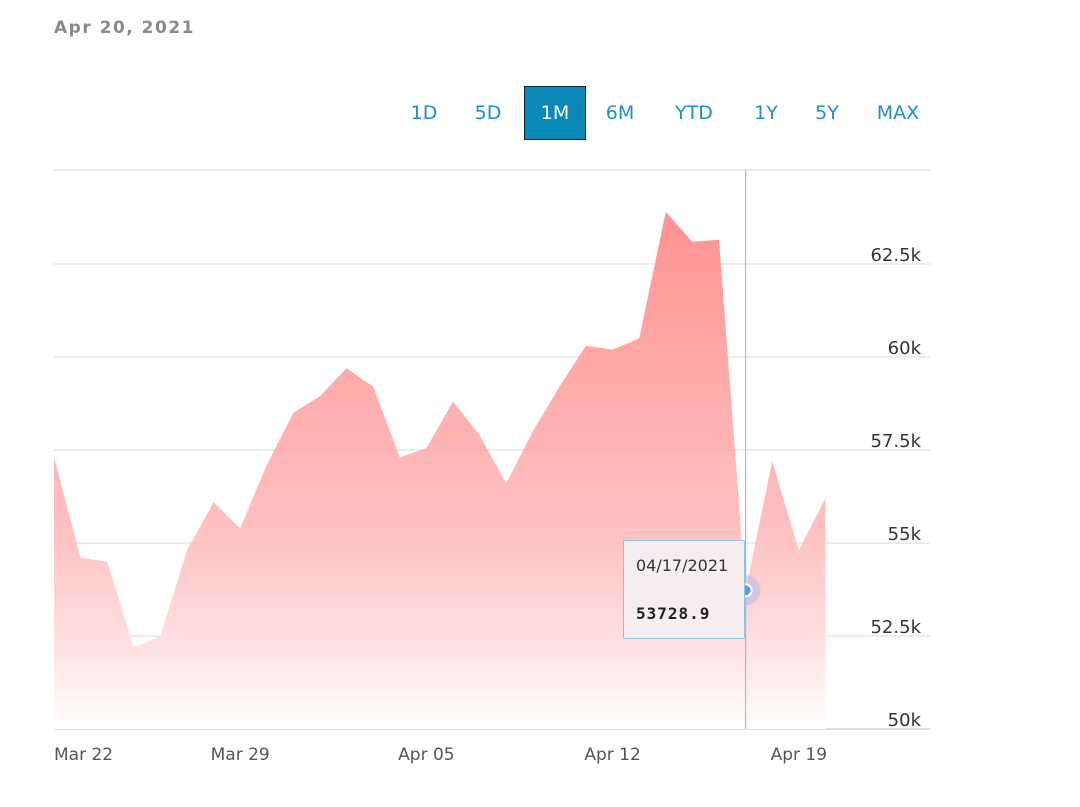 This screenshot has height=807, width=1080. What do you see at coordinates (424, 113) in the screenshot?
I see `range-button-1d: 1D` at bounding box center [424, 113].